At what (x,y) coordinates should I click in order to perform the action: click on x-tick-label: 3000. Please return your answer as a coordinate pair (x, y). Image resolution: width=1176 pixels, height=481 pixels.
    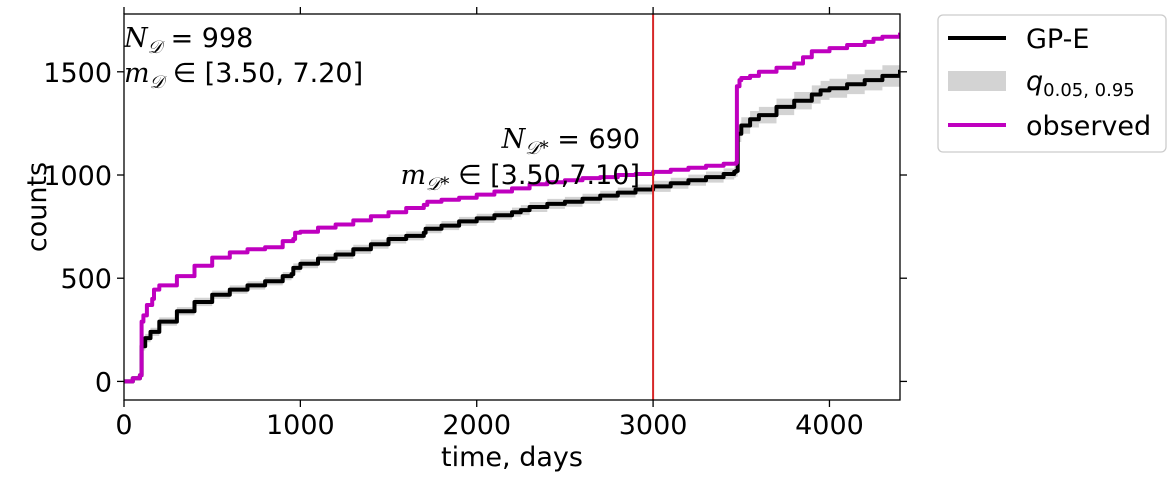
    Looking at the image, I should click on (653, 425).